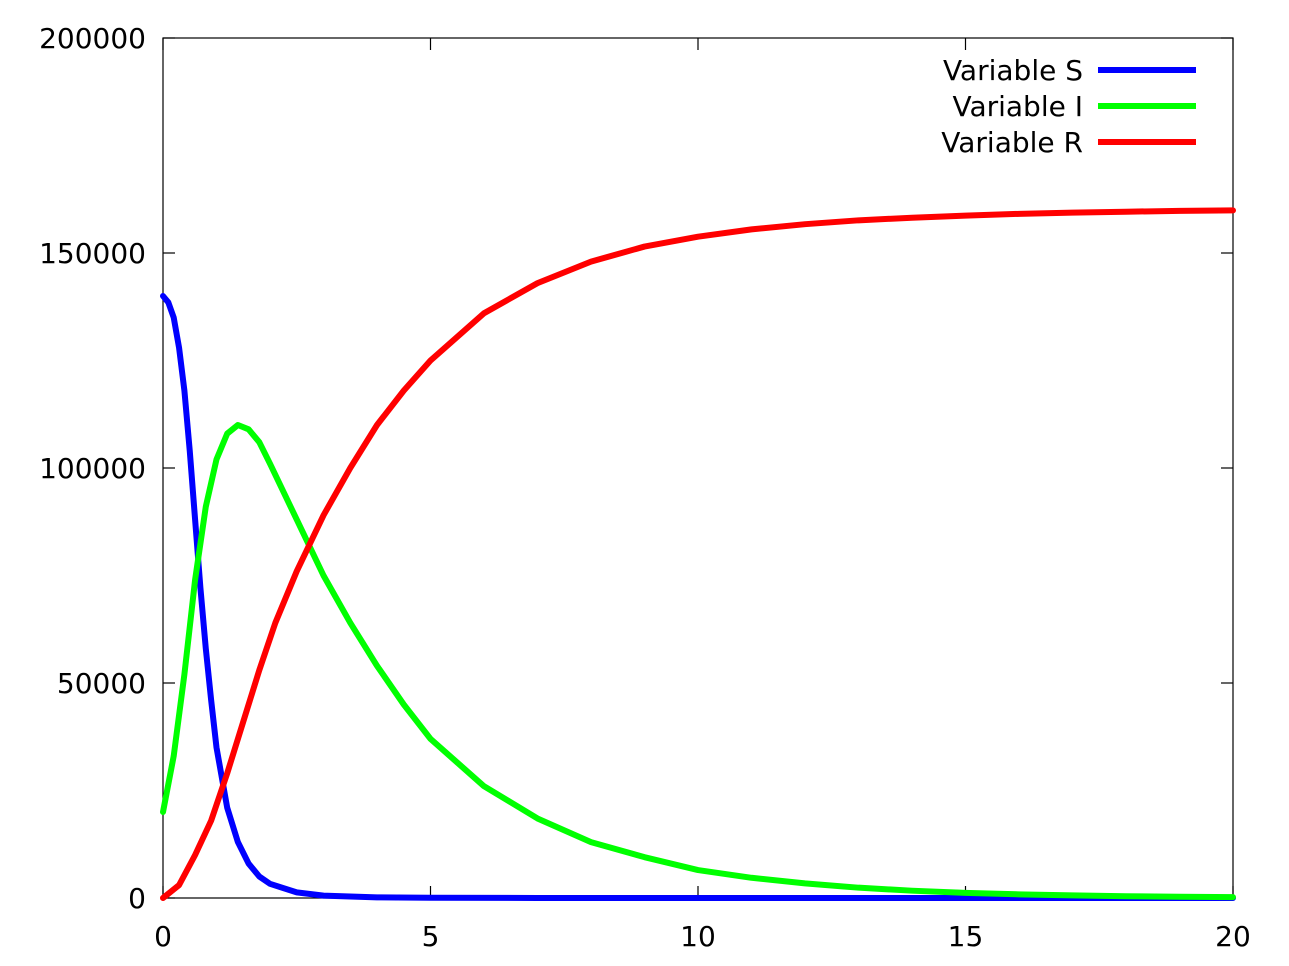  What do you see at coordinates (1017, 106) in the screenshot?
I see `legend-label-variable-i: Variable I` at bounding box center [1017, 106].